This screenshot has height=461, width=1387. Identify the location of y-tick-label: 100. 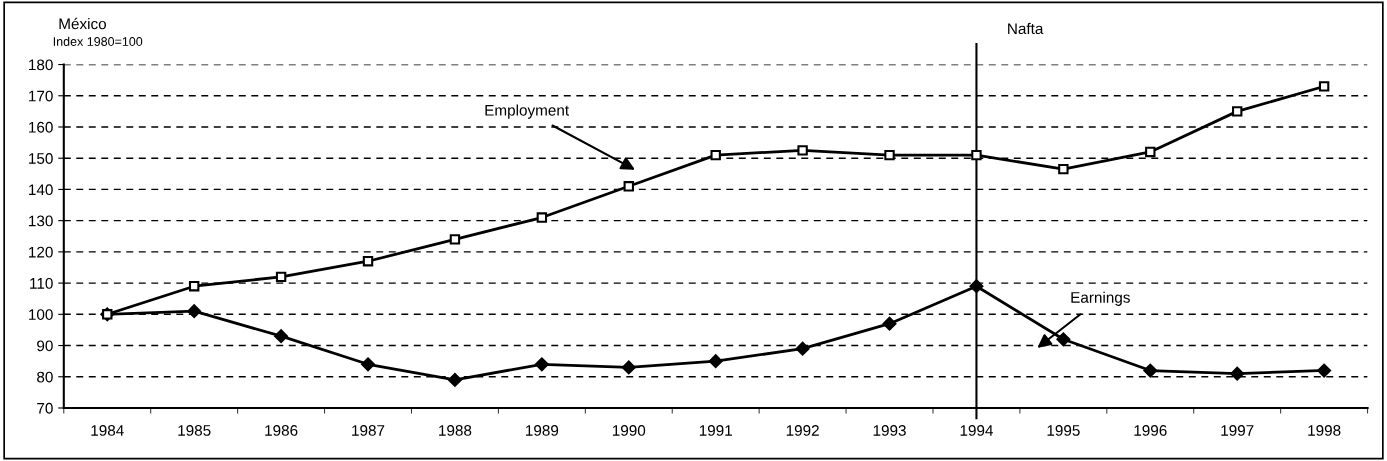
(41, 314).